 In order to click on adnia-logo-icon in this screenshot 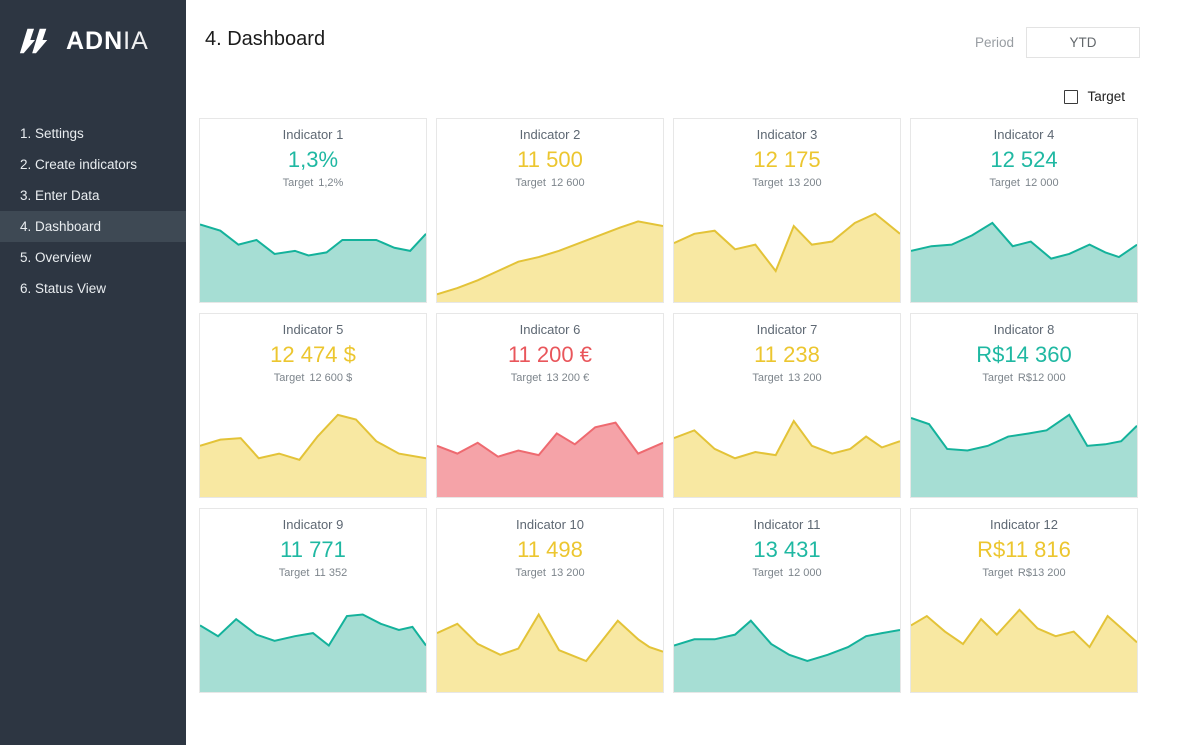, I will do `click(33, 41)`.